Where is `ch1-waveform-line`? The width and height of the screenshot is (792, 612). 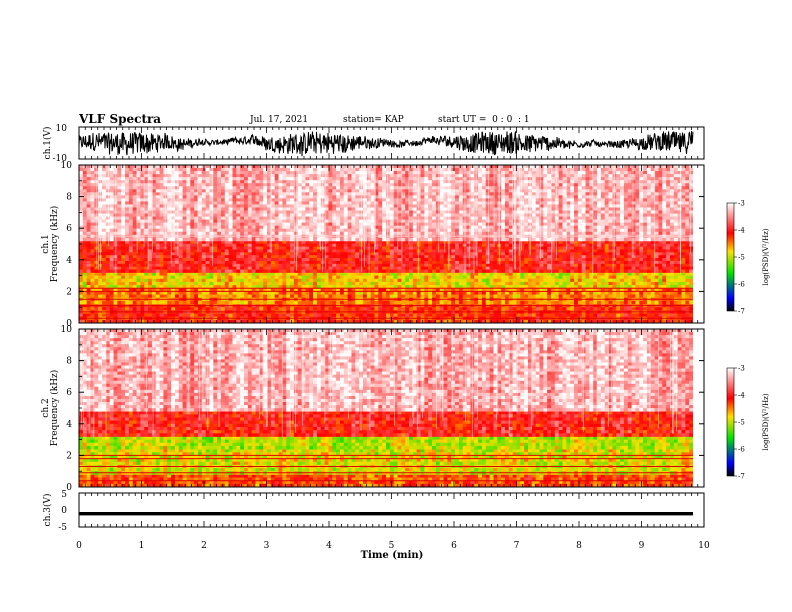 ch1-waveform-line is located at coordinates (386, 143).